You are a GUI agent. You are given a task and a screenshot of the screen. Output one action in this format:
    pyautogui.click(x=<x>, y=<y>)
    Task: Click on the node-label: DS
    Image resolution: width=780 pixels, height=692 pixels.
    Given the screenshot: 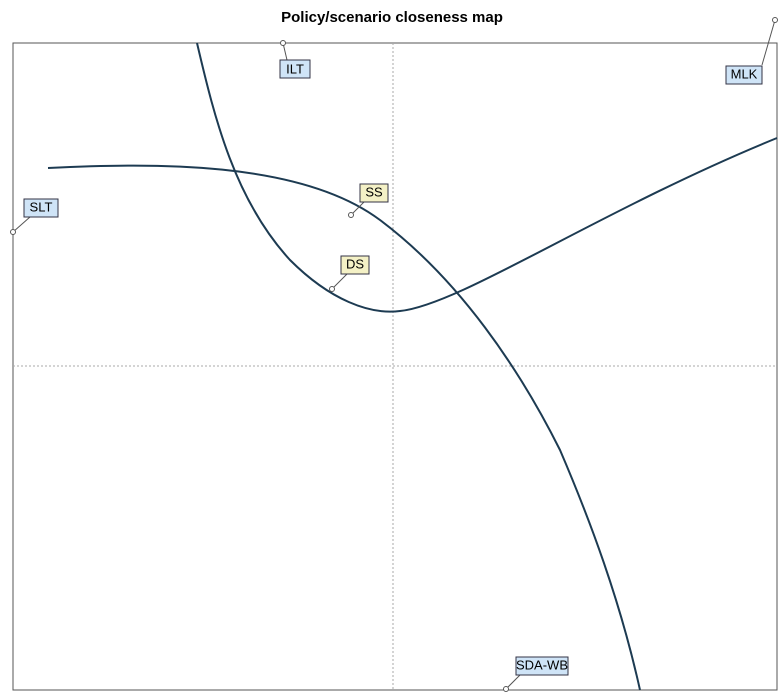 What is the action you would take?
    pyautogui.click(x=355, y=263)
    